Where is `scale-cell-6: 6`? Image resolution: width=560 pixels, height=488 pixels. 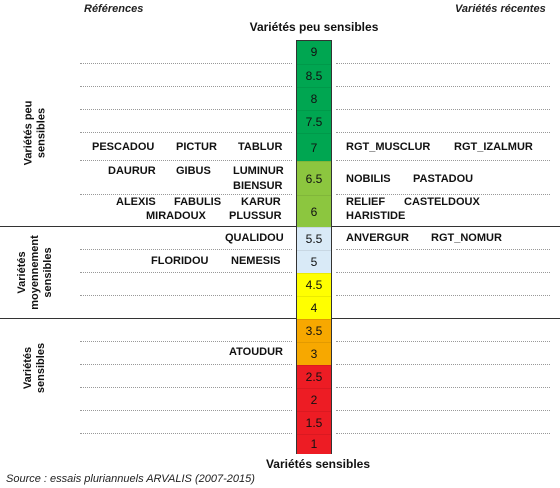 scale-cell-6: 6 is located at coordinates (314, 211).